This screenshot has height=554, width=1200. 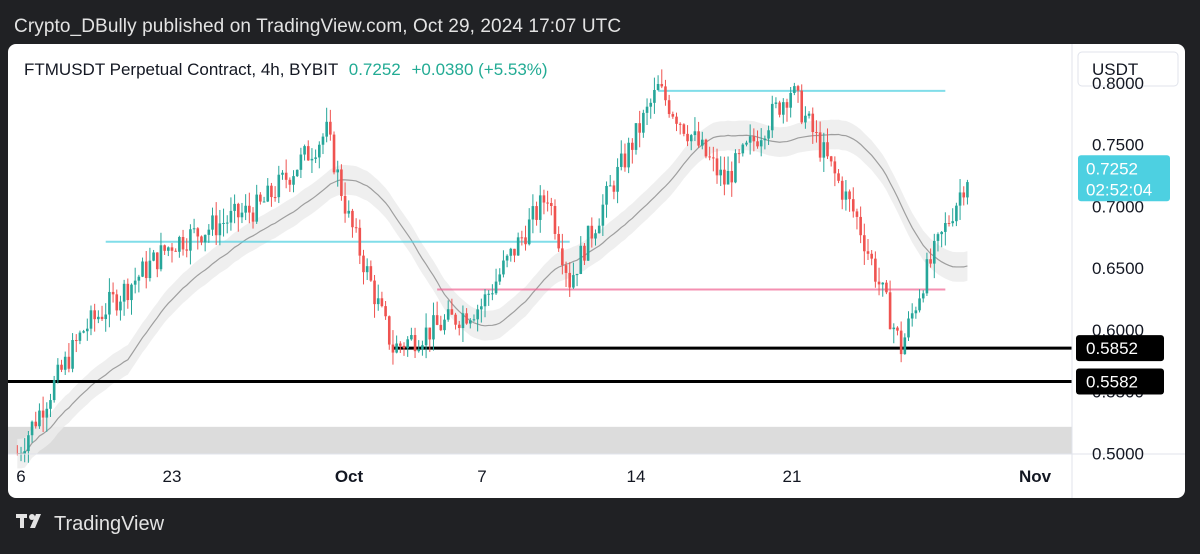 What do you see at coordinates (20, 476) in the screenshot?
I see `x-tick-label: 6` at bounding box center [20, 476].